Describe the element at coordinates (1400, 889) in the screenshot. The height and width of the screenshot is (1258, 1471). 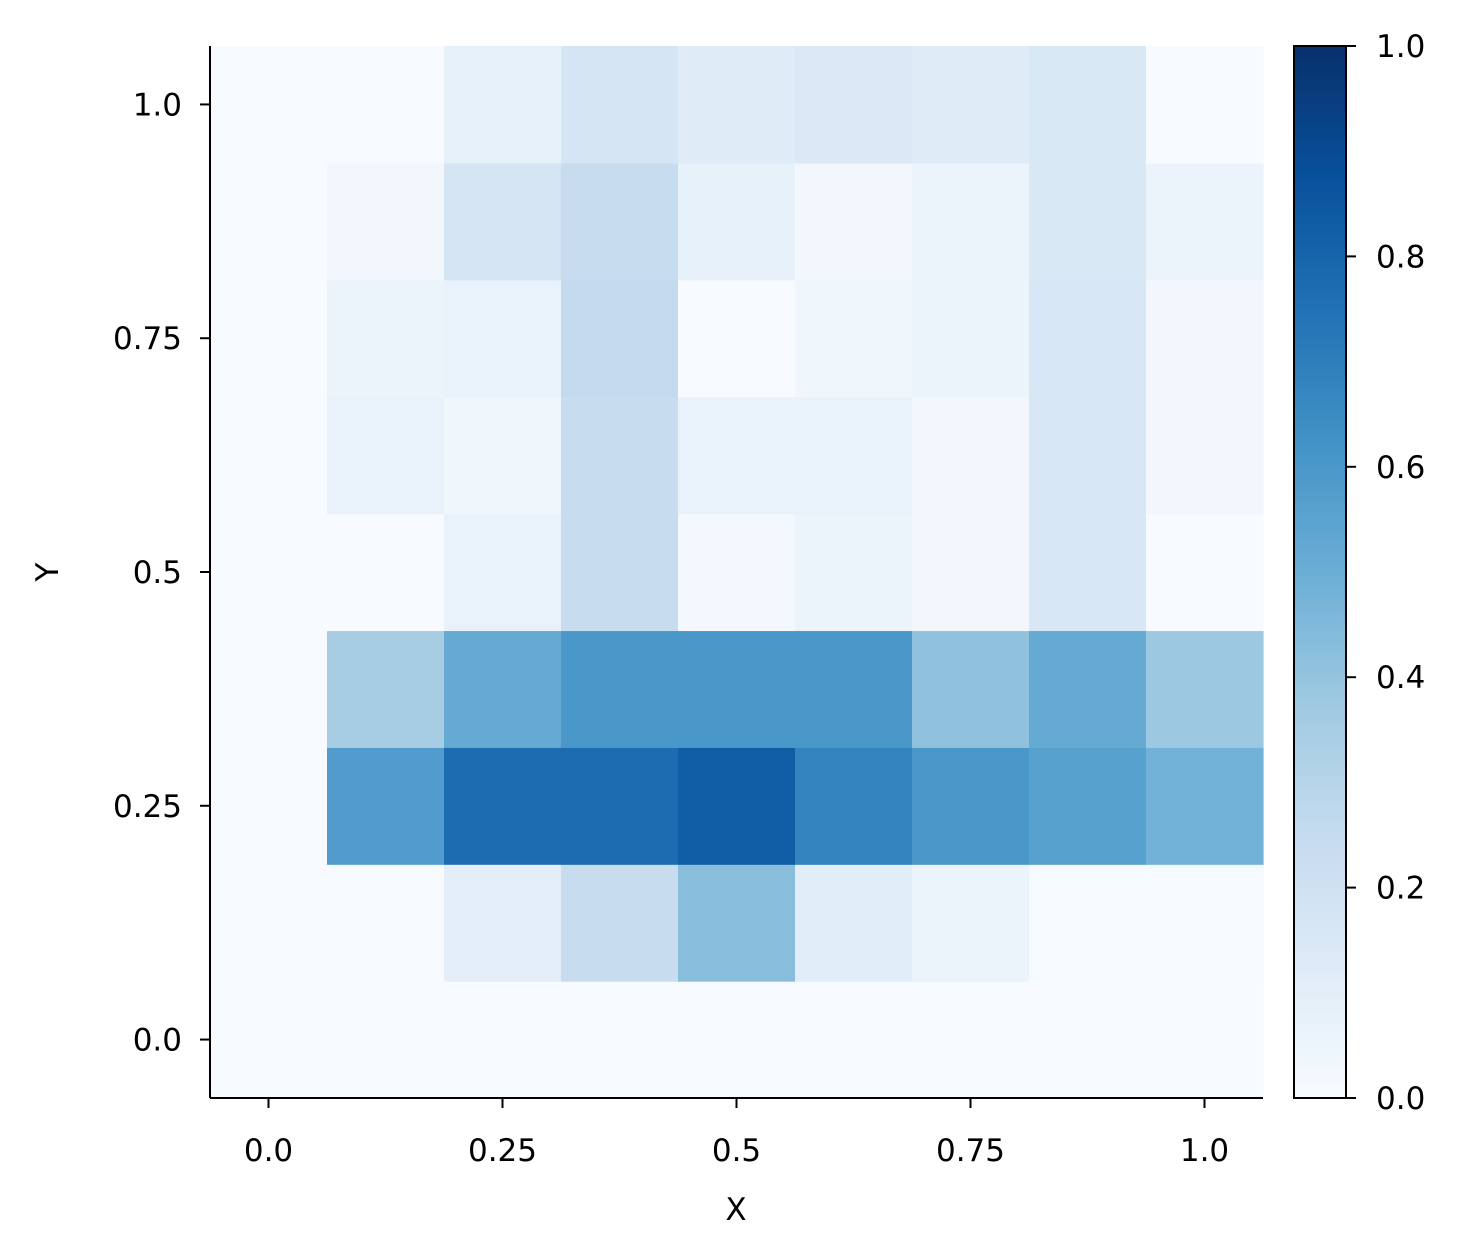
I see `colorbar-tick-label: 0.2` at that location.